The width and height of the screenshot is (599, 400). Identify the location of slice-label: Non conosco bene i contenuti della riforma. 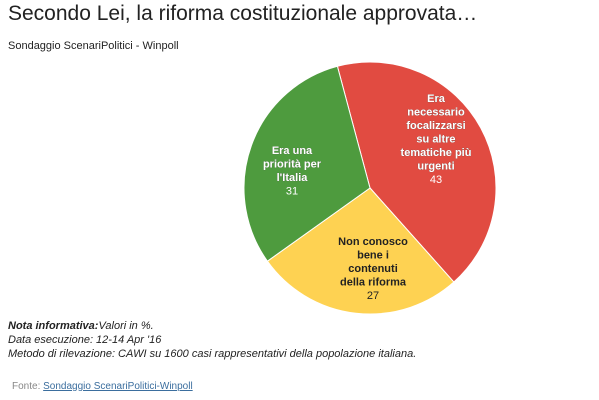
(373, 262).